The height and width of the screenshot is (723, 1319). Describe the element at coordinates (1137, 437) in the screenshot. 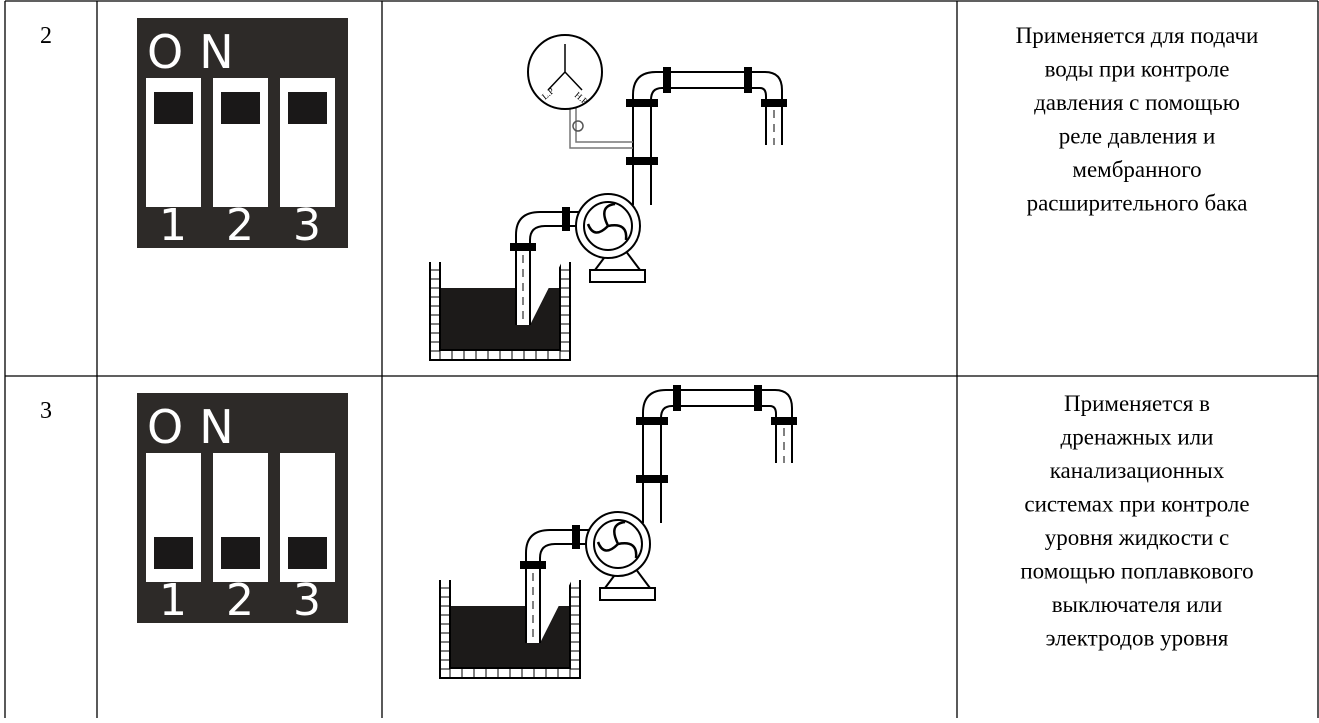

I see `description-line: дренажных или` at that location.